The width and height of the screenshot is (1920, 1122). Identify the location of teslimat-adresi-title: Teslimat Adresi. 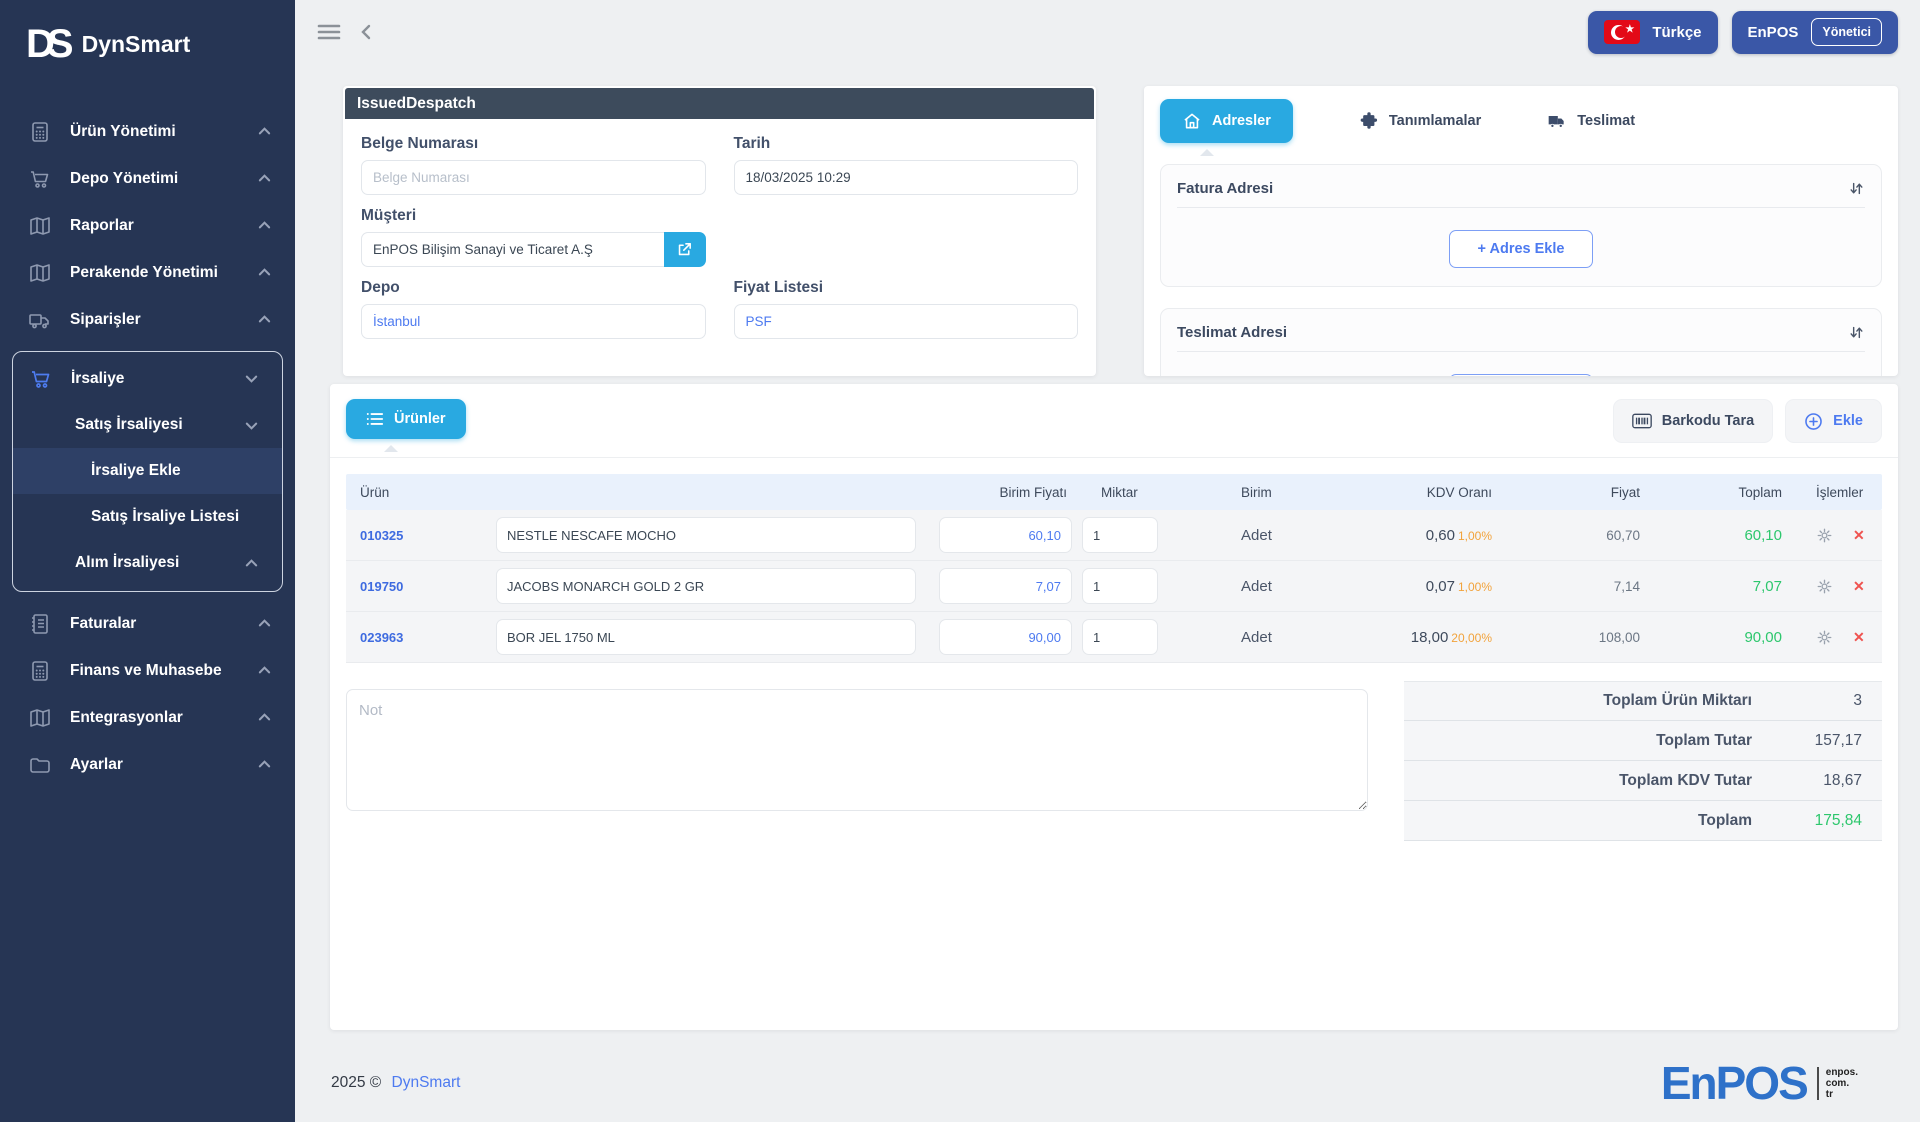
(1232, 332).